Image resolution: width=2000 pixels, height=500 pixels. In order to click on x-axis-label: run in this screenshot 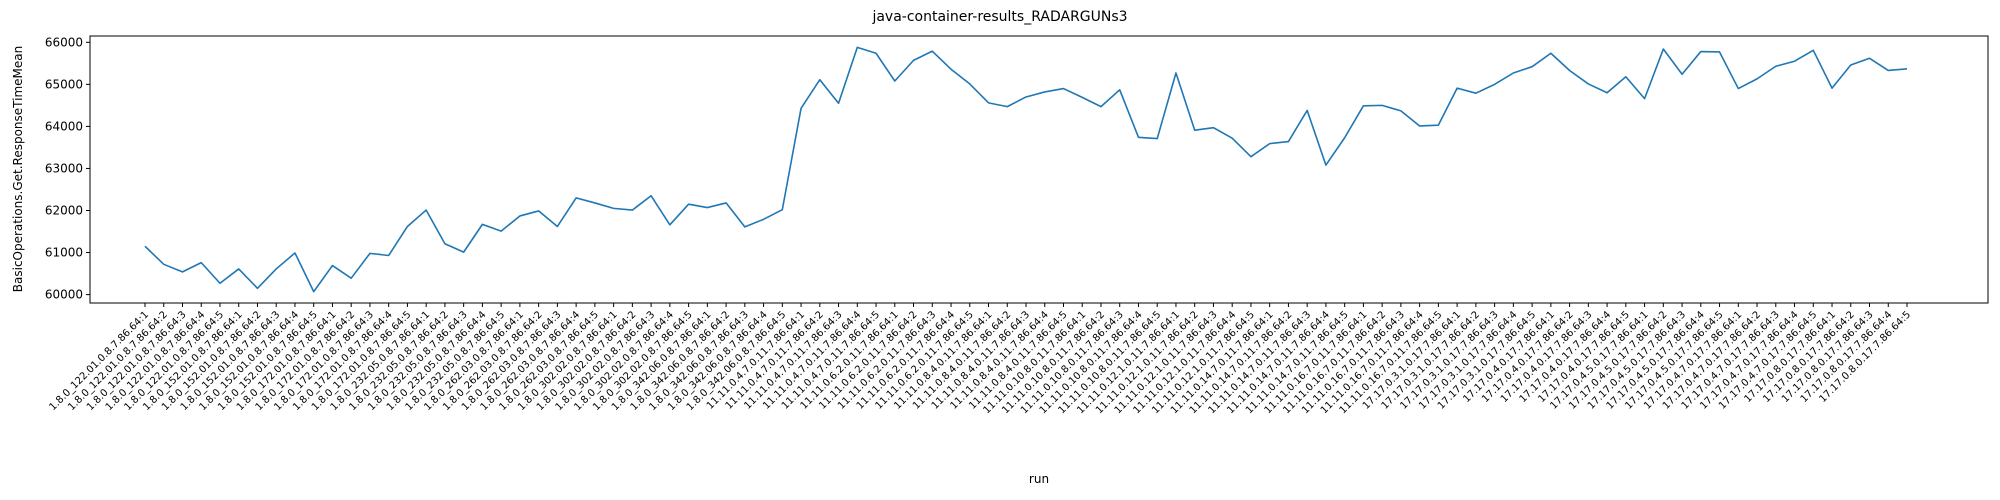, I will do `click(1039, 479)`.